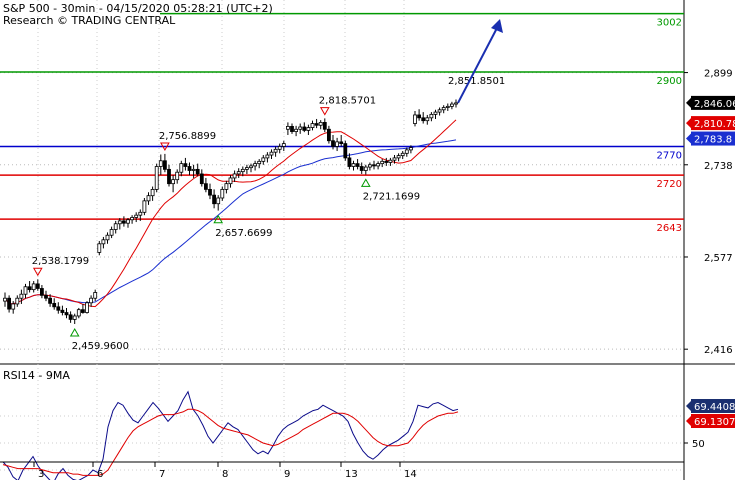 The height and width of the screenshot is (484, 735). I want to click on ma-fast-value-tag: 2,810.78, so click(714, 124).